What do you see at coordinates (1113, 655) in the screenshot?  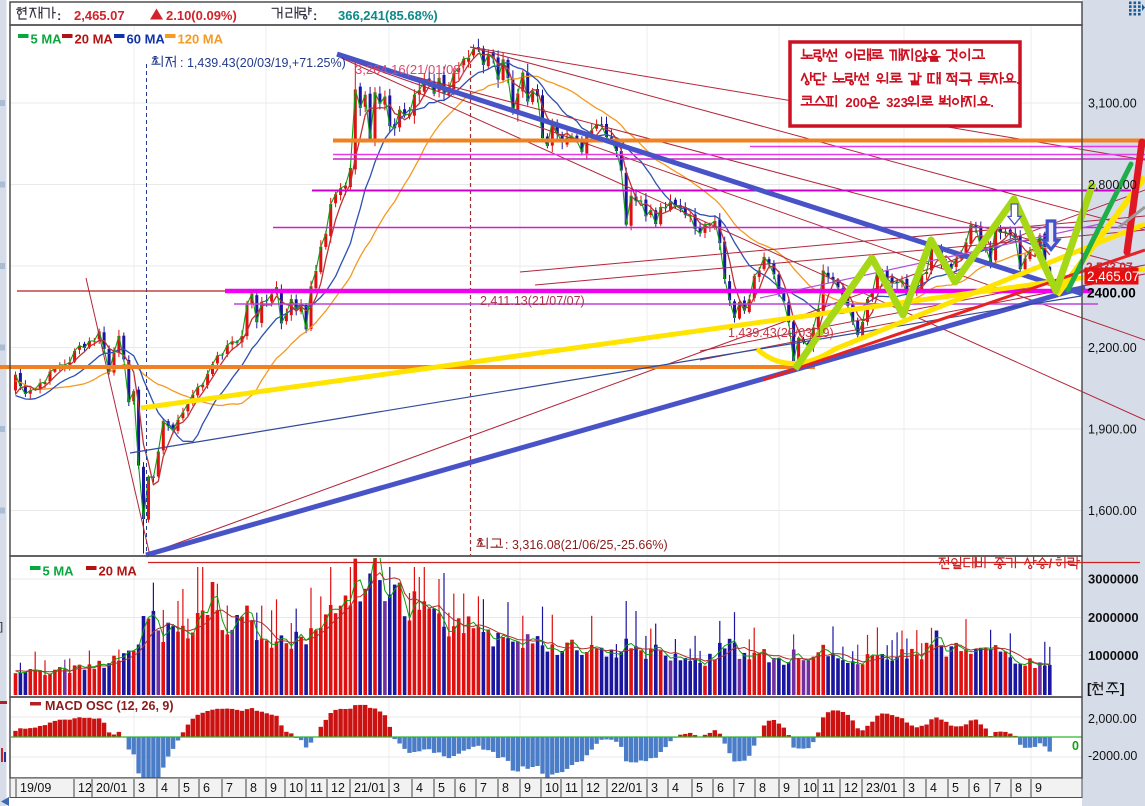 I see `svg-text: 1000000` at bounding box center [1113, 655].